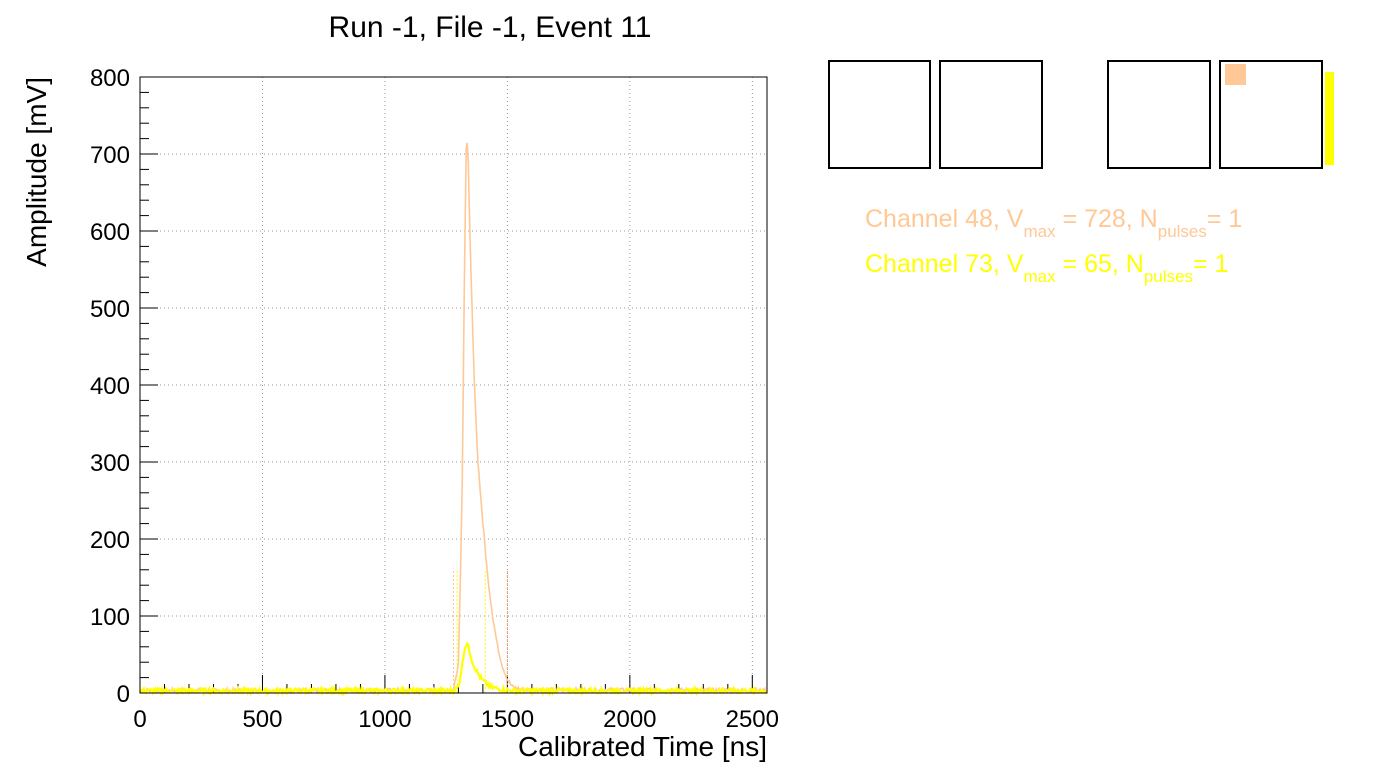 This screenshot has height=772, width=1396. I want to click on detector-hit-ch73, so click(1329, 118).